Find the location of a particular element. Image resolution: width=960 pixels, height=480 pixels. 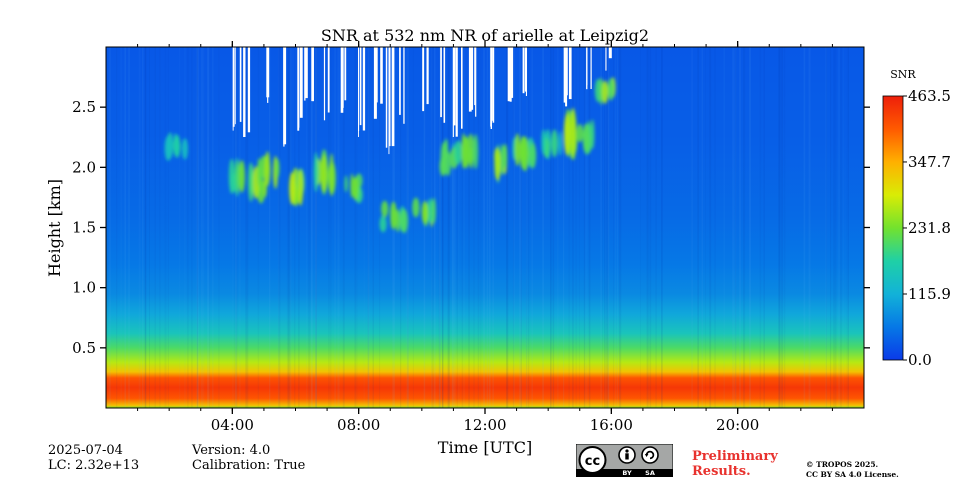

cc-by-sa-icon: cc BY SA is located at coordinates (624, 460).